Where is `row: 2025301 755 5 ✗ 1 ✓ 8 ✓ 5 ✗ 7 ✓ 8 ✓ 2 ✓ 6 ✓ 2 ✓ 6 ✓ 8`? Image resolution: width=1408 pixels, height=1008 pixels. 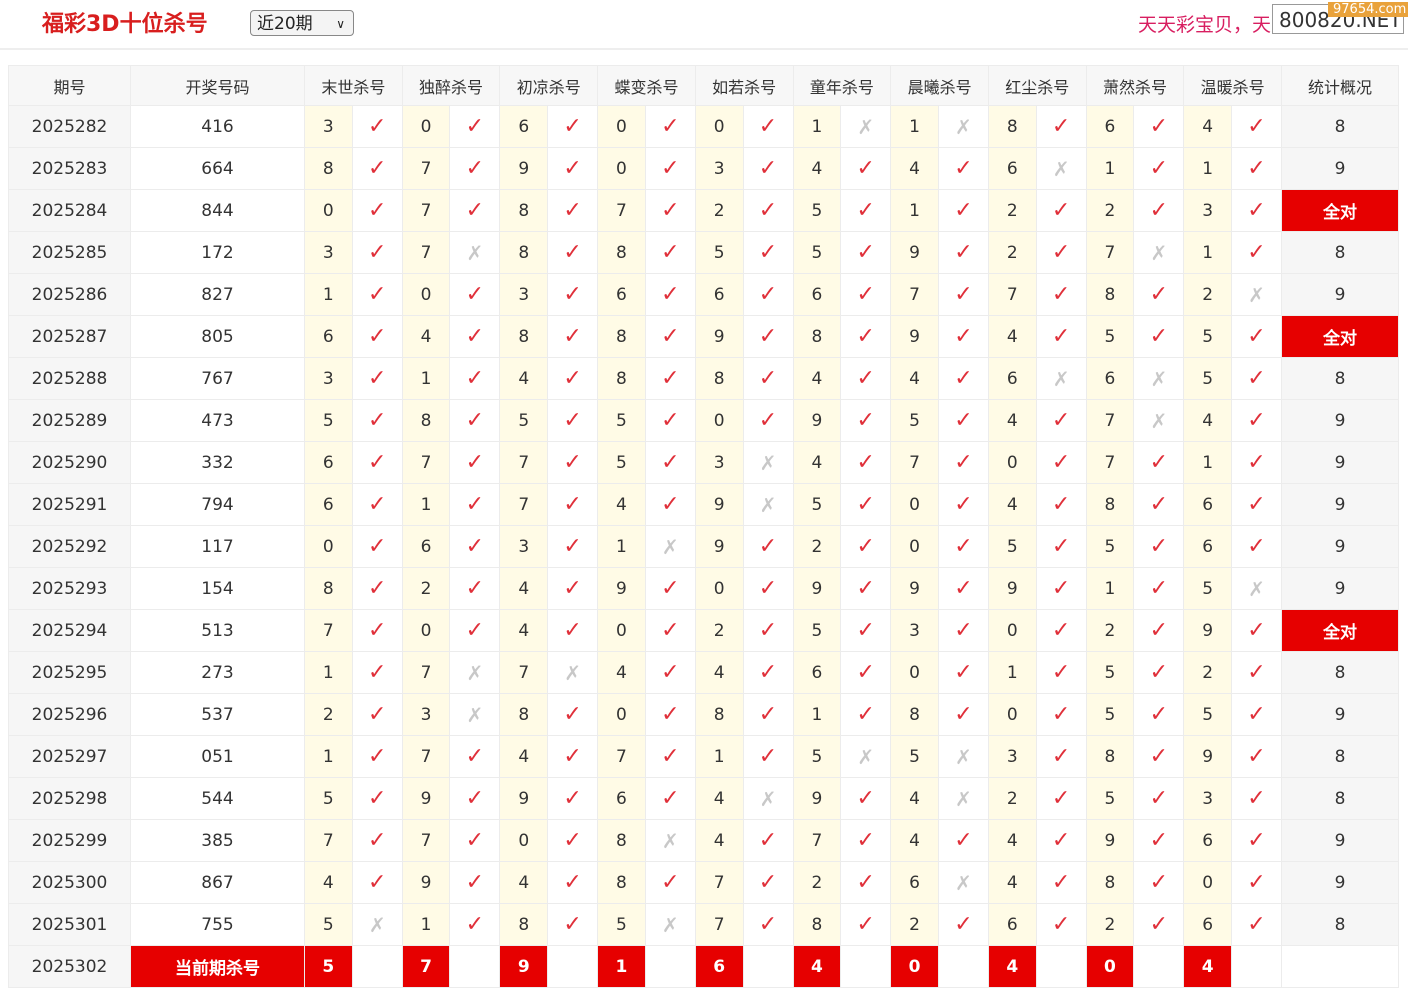 row: 2025301 755 5 ✗ 1 ✓ 8 ✓ 5 ✗ 7 ✓ 8 ✓ 2 ✓ 6 ✓ 2 ✓ 6 ✓ 8 is located at coordinates (704, 924).